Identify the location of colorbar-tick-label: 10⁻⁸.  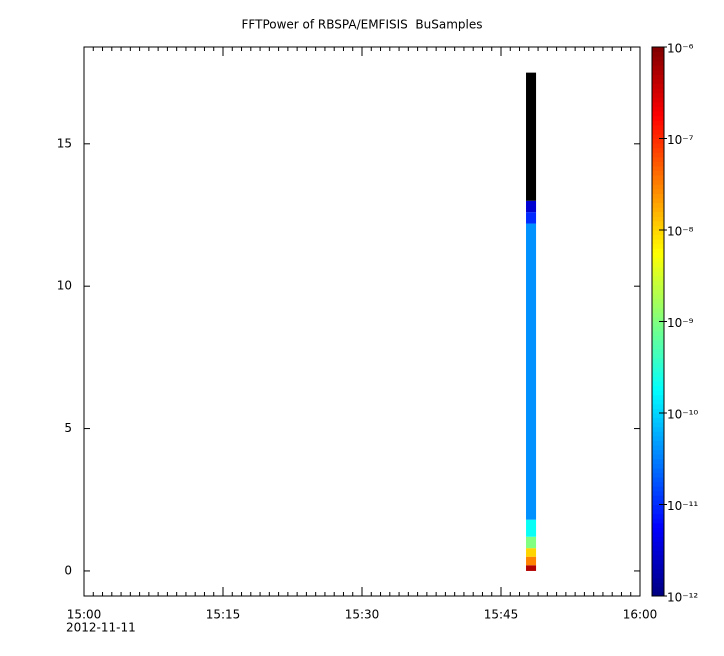
(680, 232).